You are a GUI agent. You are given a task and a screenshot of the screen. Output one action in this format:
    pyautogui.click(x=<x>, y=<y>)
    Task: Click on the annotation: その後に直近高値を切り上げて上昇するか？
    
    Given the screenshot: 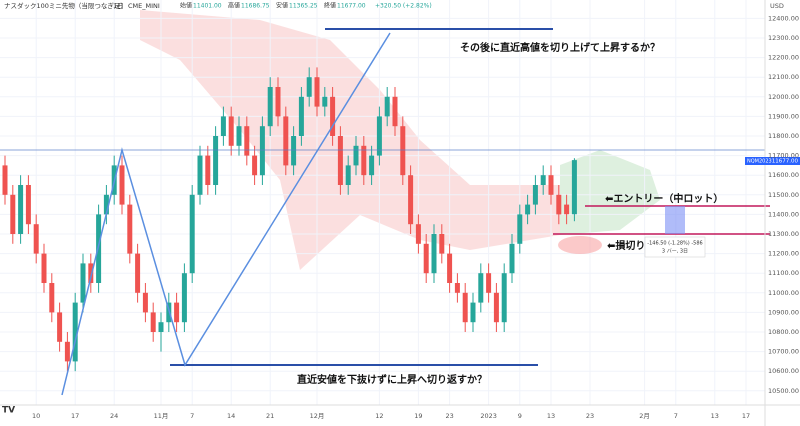 What is the action you would take?
    pyautogui.click(x=560, y=47)
    